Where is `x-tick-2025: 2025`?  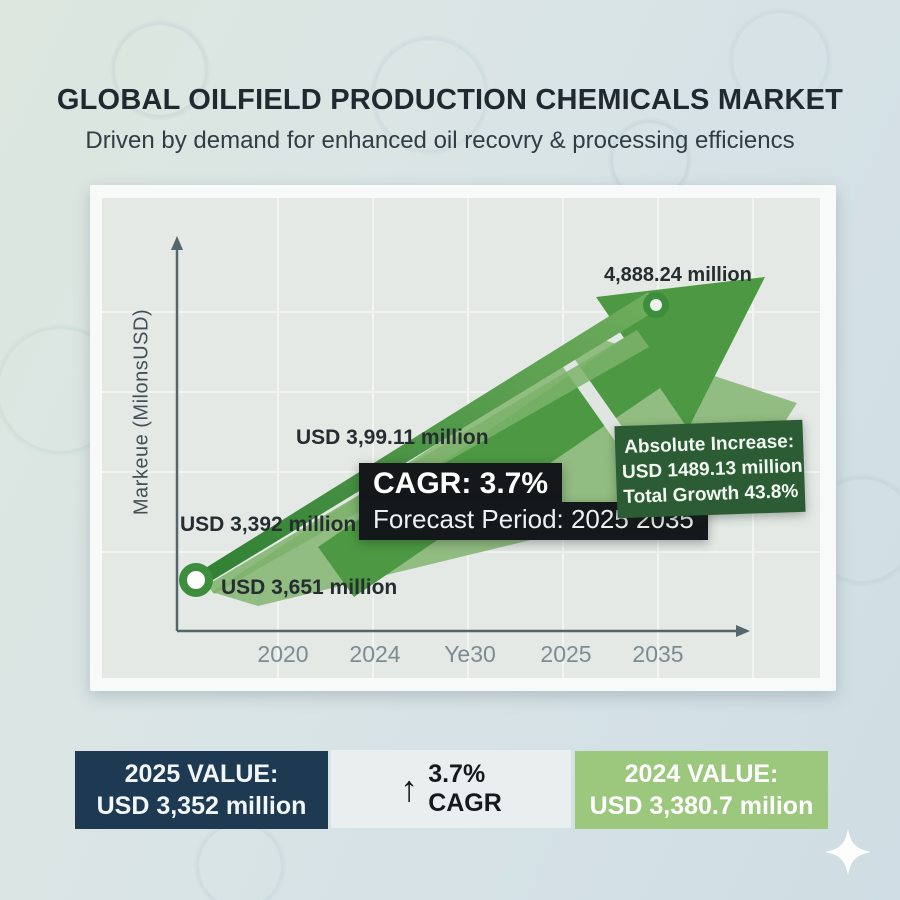 x-tick-2025: 2025 is located at coordinates (566, 654).